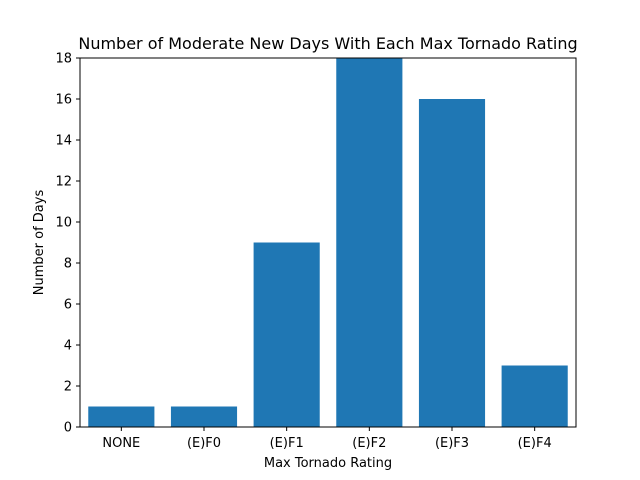 This screenshot has height=480, width=640. What do you see at coordinates (68, 346) in the screenshot?
I see `y-tick-label: 4` at bounding box center [68, 346].